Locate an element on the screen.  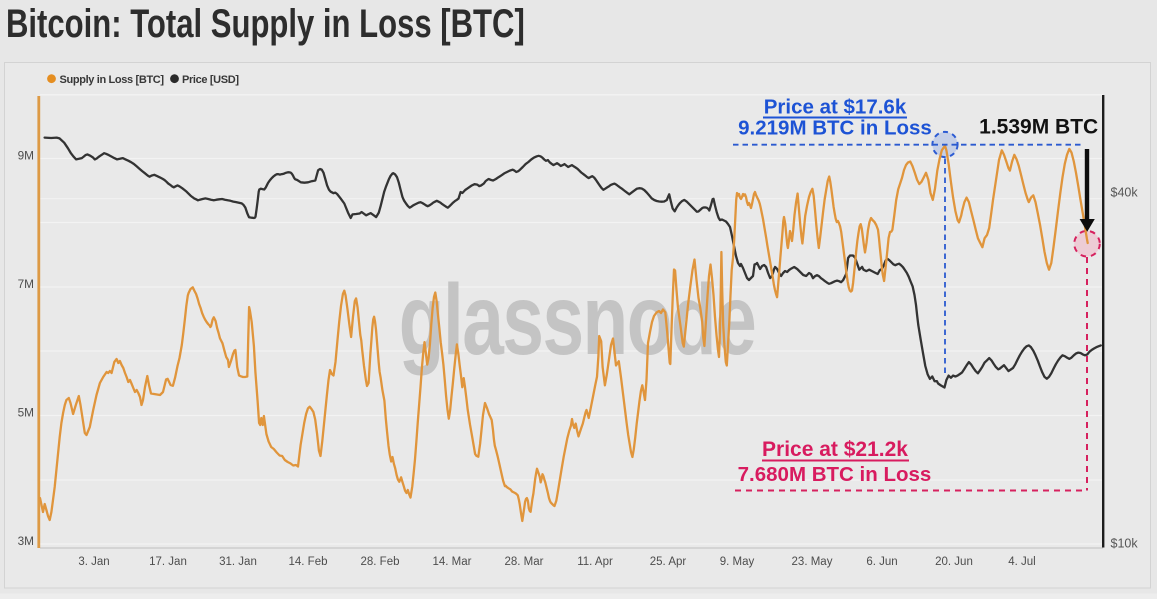
svg-text: Supply in Loss [BTC] is located at coordinates (112, 80).